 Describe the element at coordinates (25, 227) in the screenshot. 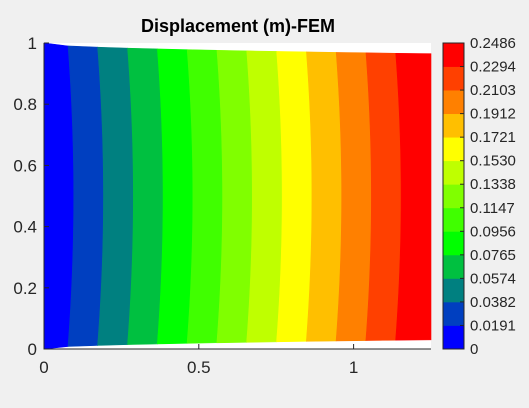

I see `y-tick-label: 0.4` at that location.